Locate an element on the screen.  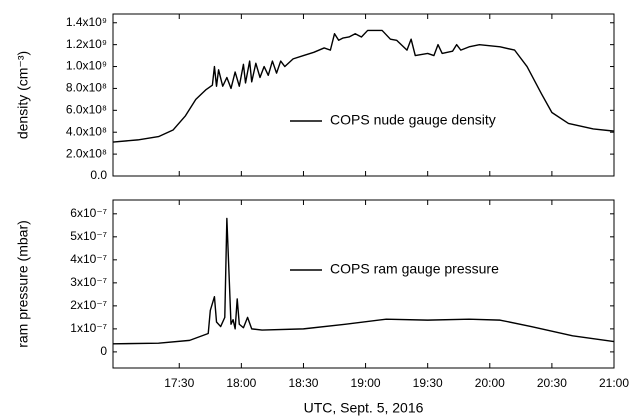
x-tick-label: 21:00 is located at coordinates (614, 383).